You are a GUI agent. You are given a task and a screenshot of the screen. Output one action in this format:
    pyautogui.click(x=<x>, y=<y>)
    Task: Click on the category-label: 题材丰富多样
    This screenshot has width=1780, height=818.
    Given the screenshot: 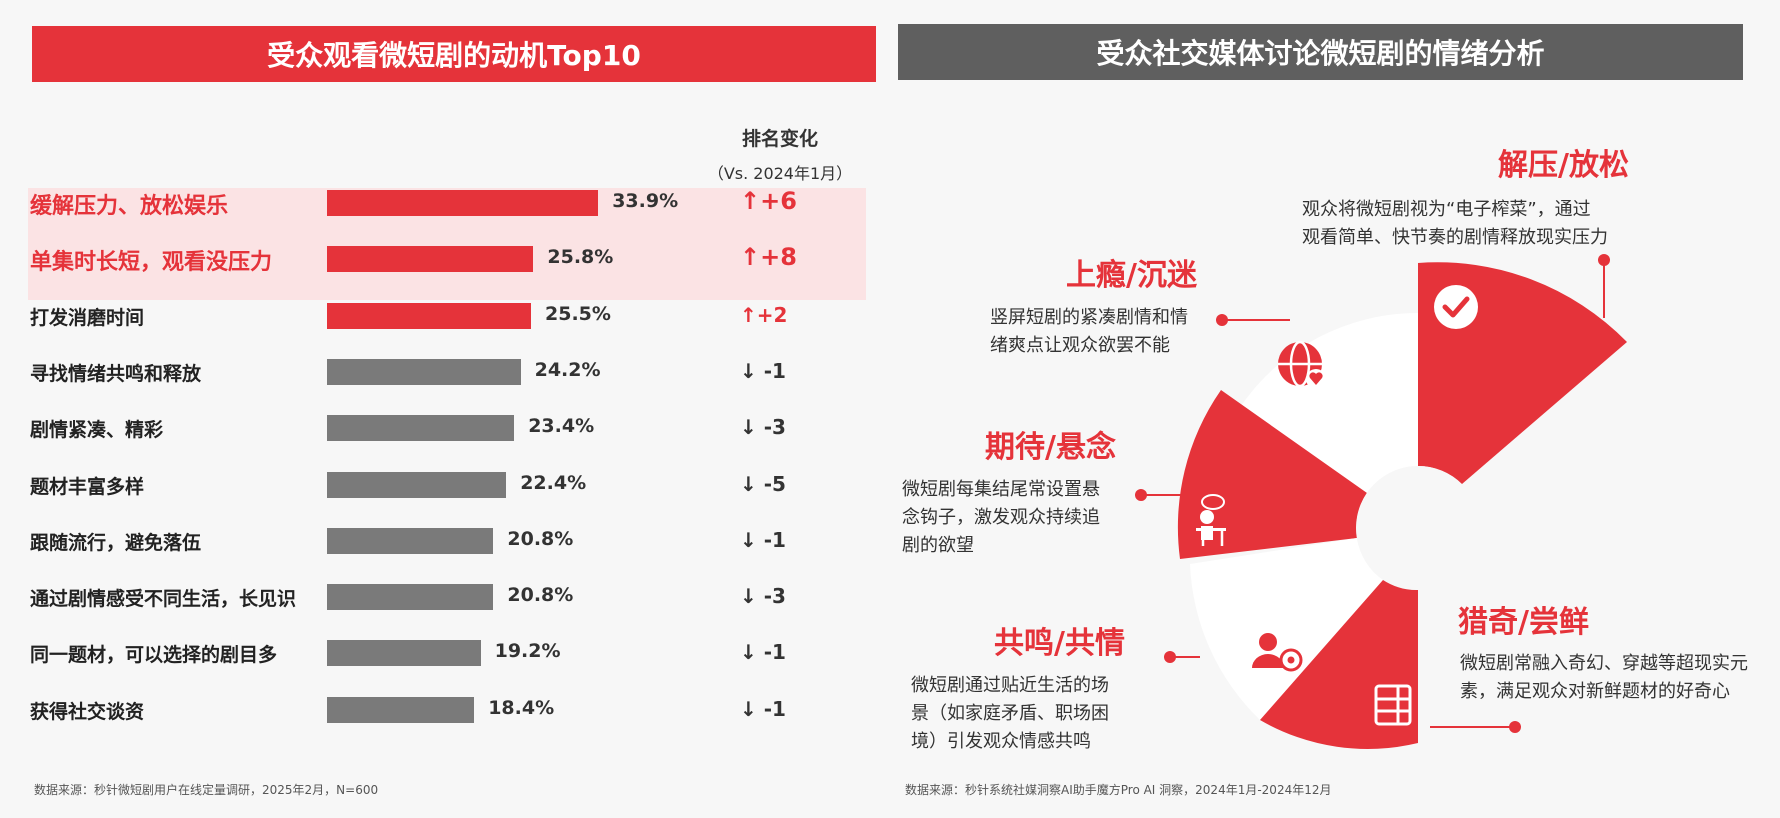 What is the action you would take?
    pyautogui.click(x=87, y=486)
    